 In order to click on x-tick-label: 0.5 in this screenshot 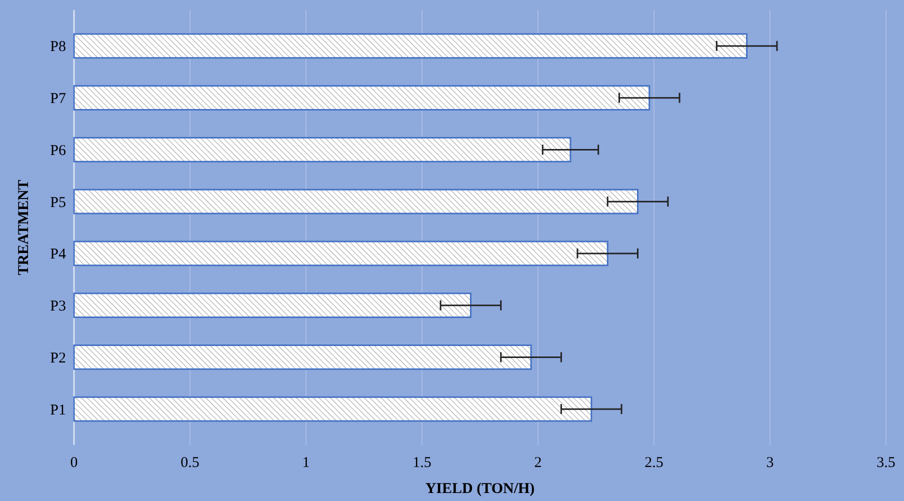, I will do `click(190, 463)`.